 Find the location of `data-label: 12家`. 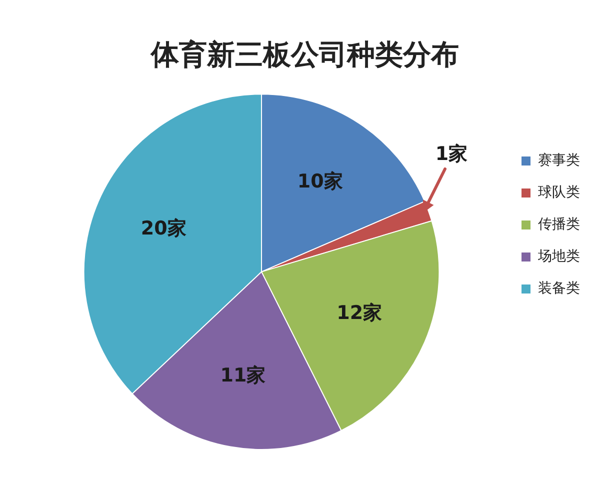

data-label: 12家 is located at coordinates (359, 313).